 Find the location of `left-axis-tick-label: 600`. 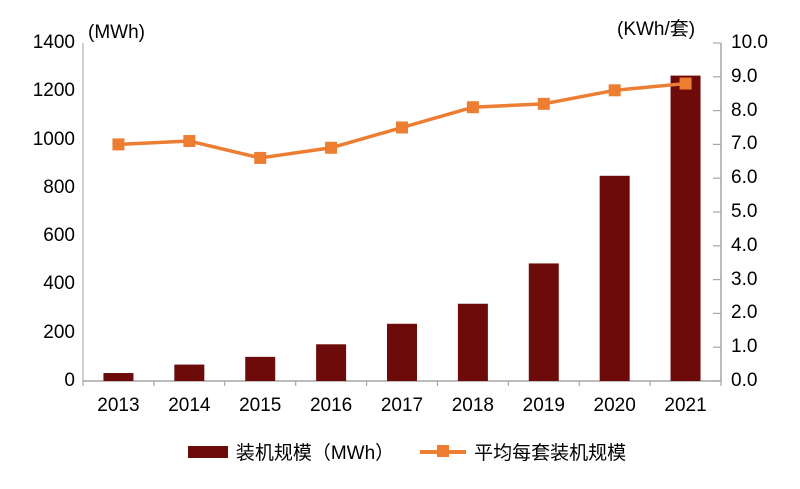

left-axis-tick-label: 600 is located at coordinates (59, 236).